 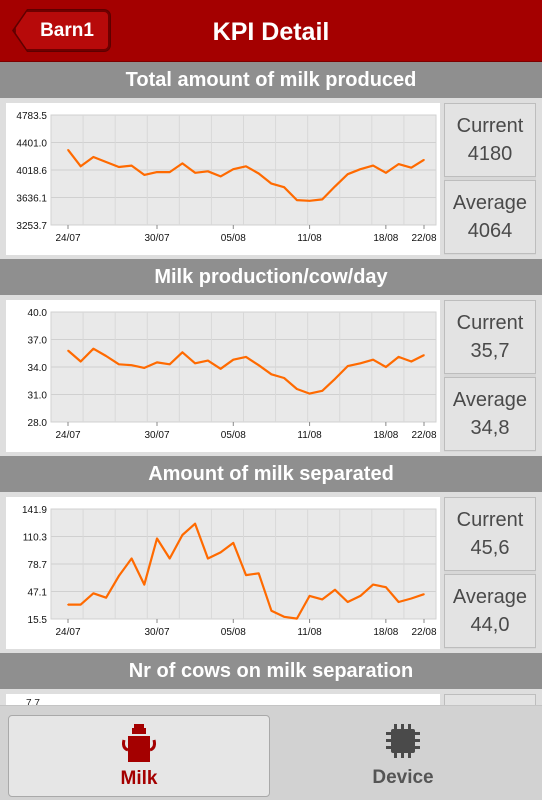 I want to click on tab-milk: Milk, so click(x=139, y=756).